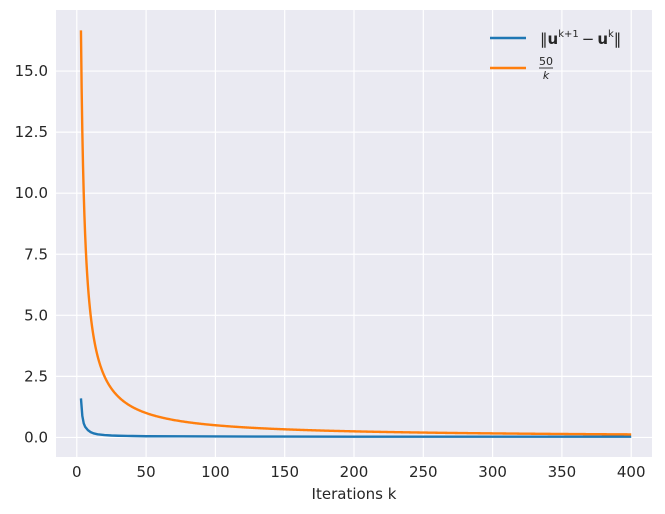 The image size is (665, 514). Describe the element at coordinates (588, 39) in the screenshot. I see `legend-minus: −` at that location.